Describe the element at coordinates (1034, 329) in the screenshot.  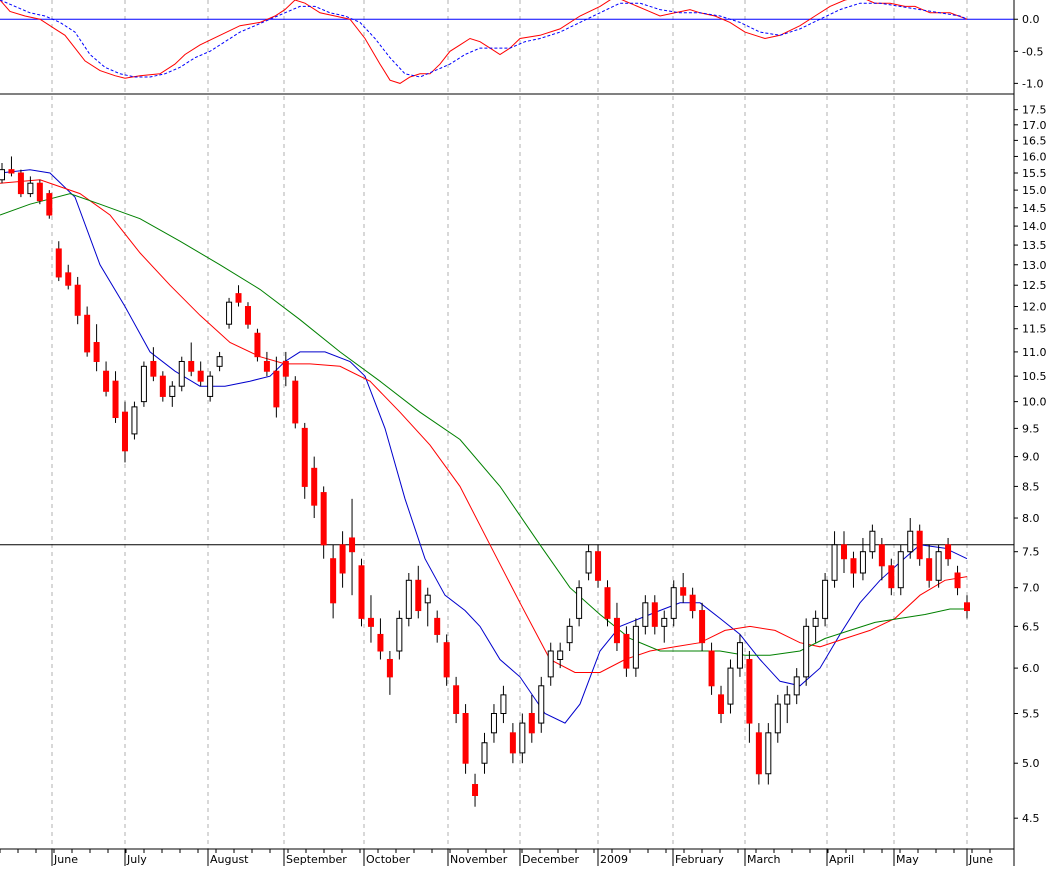
I see `price-tick-label: 11.5` at that location.